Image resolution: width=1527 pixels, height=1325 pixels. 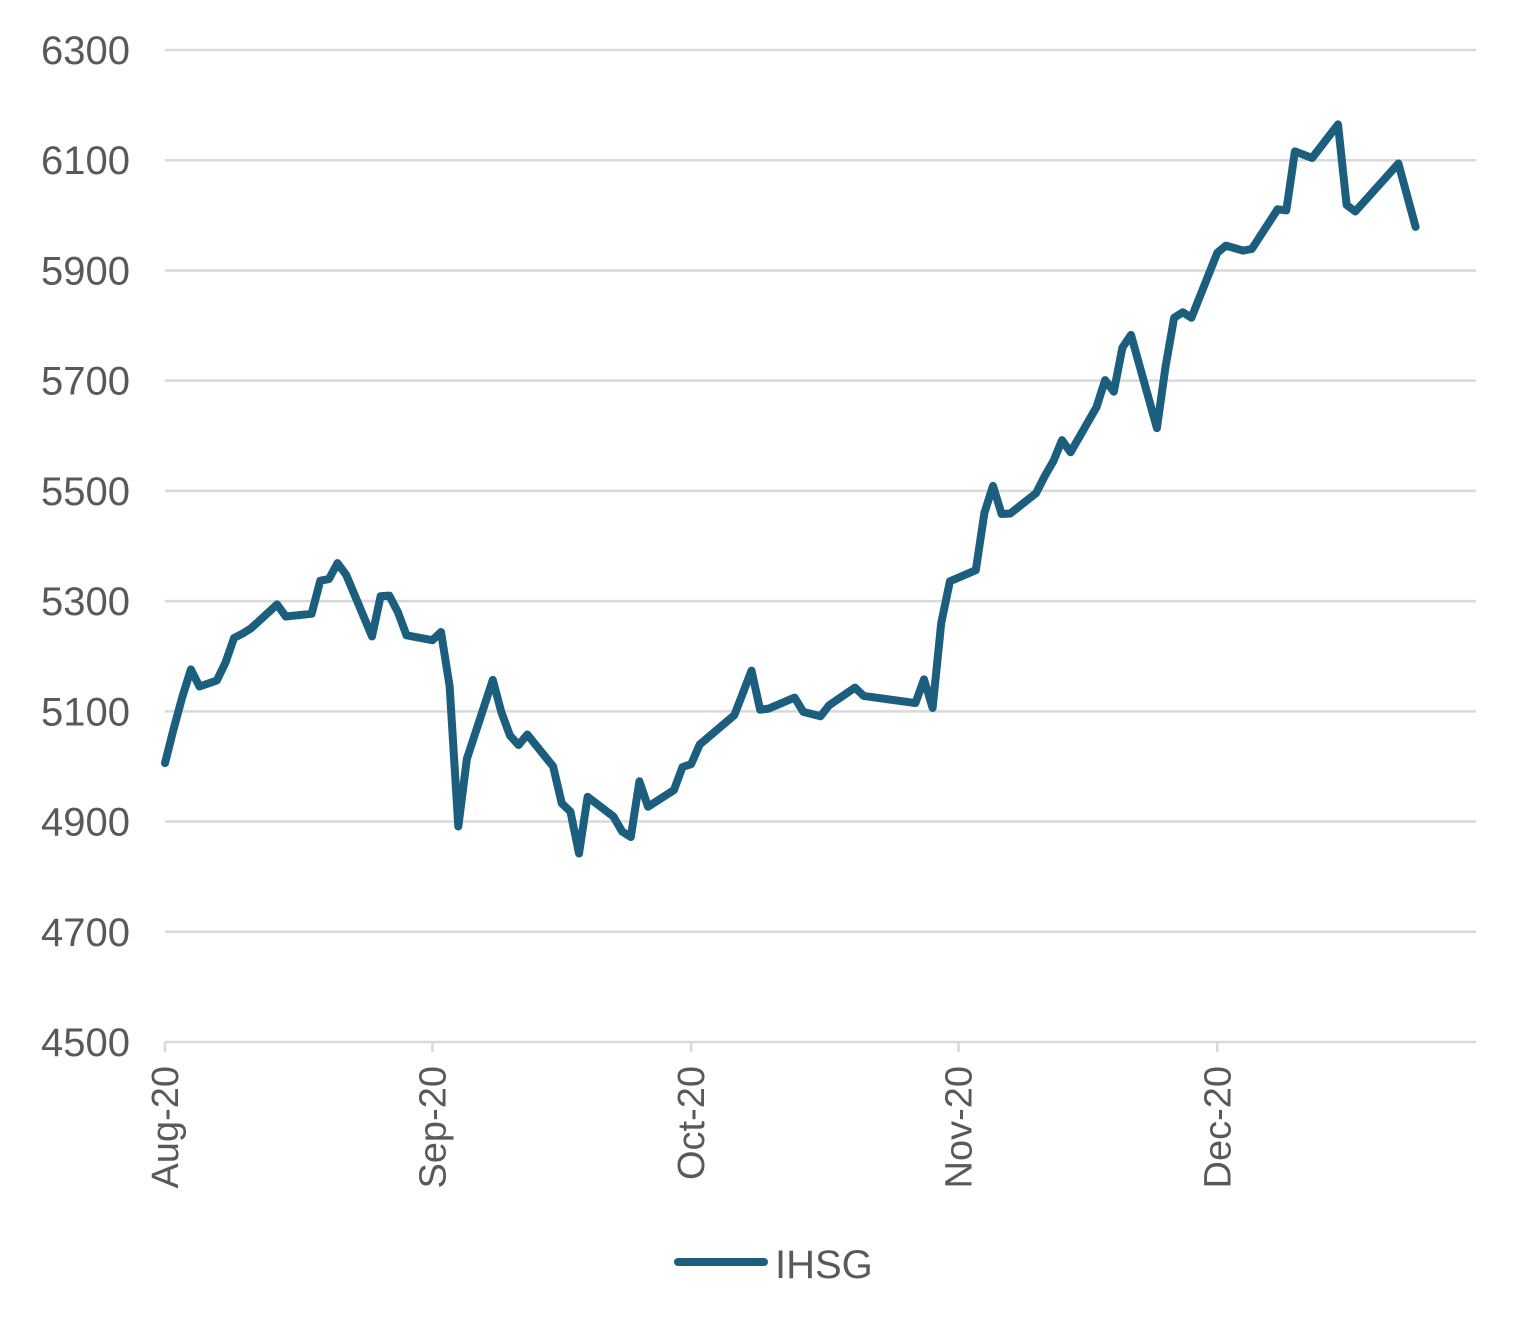 I want to click on y-tick-label: 6100, so click(x=85, y=161).